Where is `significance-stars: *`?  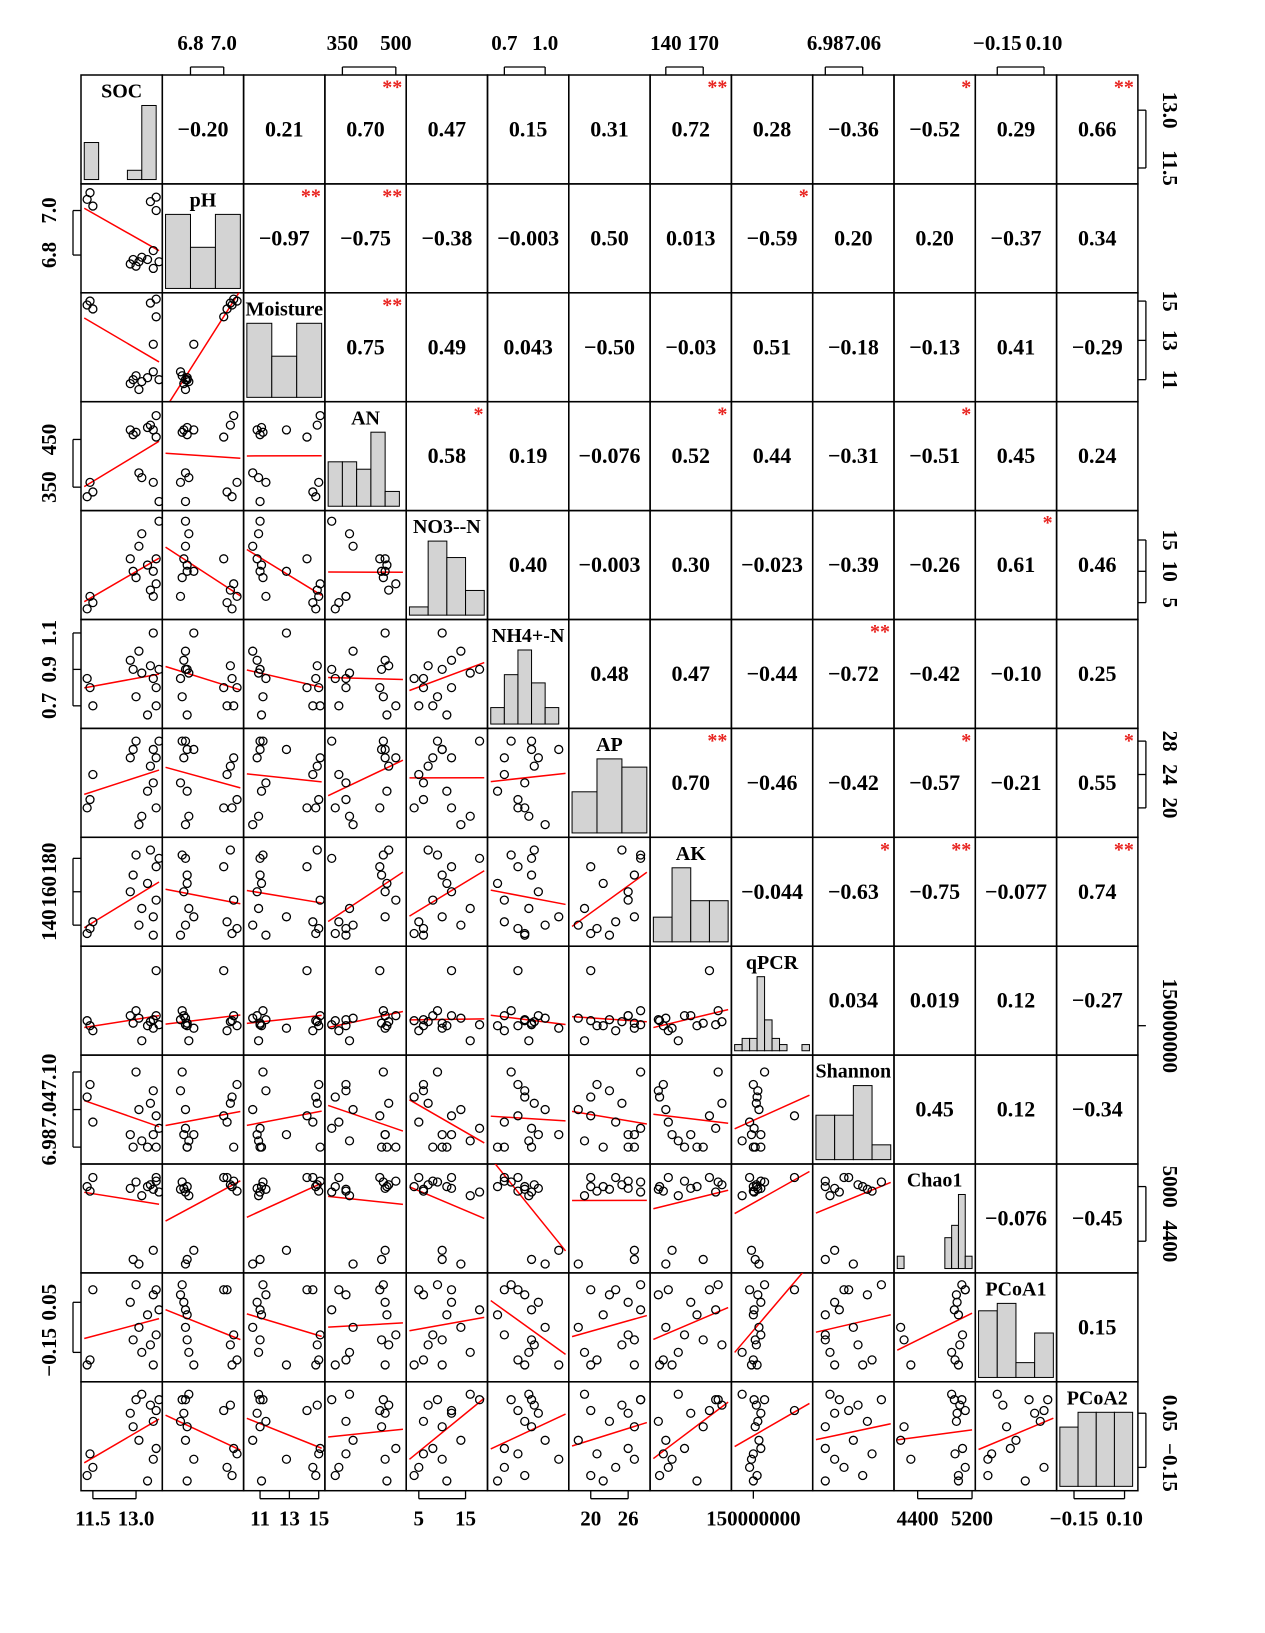
significance-stars: * is located at coordinates (966, 414).